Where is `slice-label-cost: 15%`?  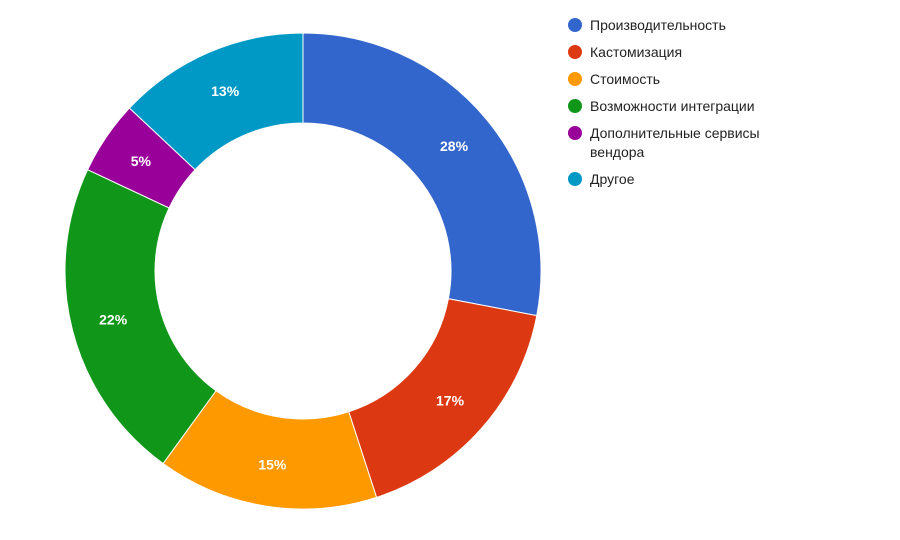 slice-label-cost: 15% is located at coordinates (272, 465).